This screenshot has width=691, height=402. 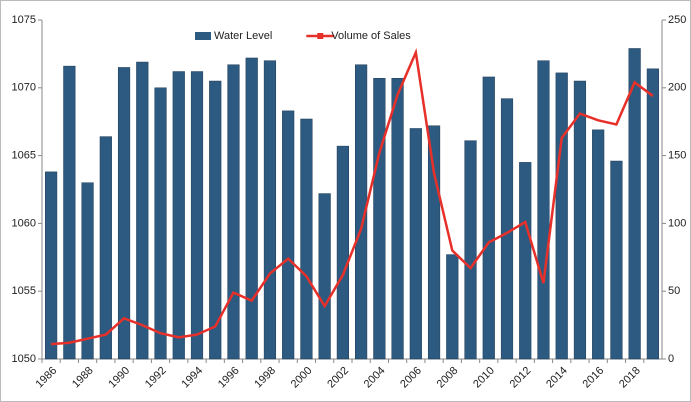 I want to click on y-tick-label: 1060, so click(x=24, y=223).